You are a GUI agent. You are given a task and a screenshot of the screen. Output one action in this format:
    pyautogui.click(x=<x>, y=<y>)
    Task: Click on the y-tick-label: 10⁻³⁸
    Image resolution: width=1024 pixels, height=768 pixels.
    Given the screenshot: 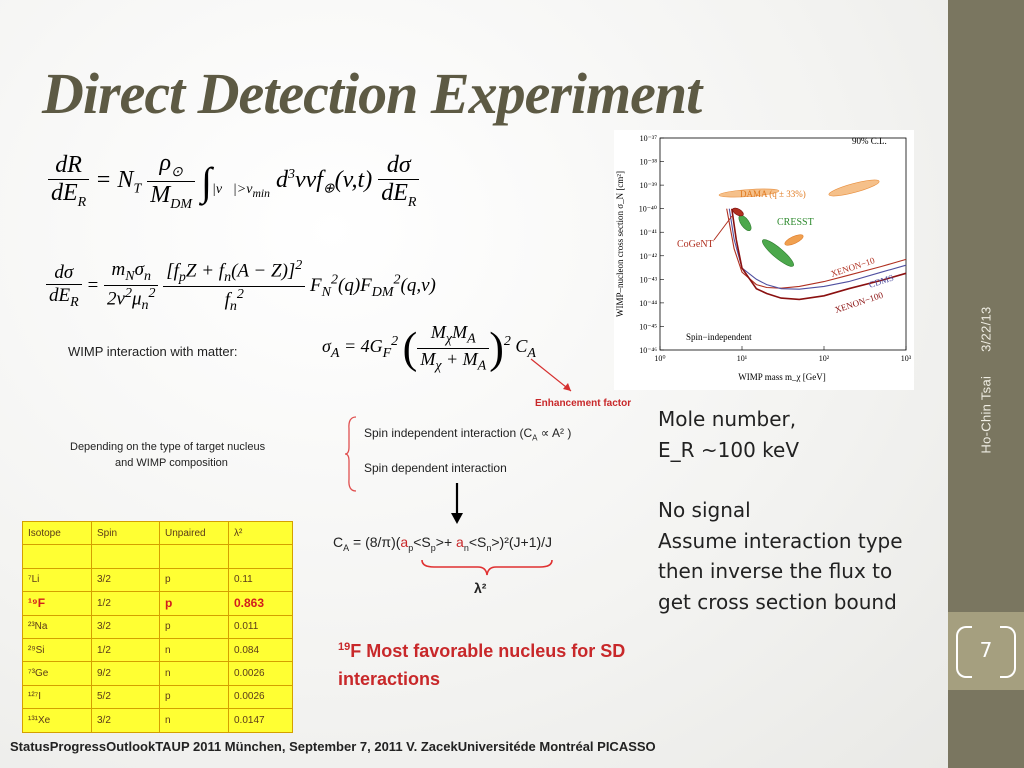 What is the action you would take?
    pyautogui.click(x=649, y=162)
    